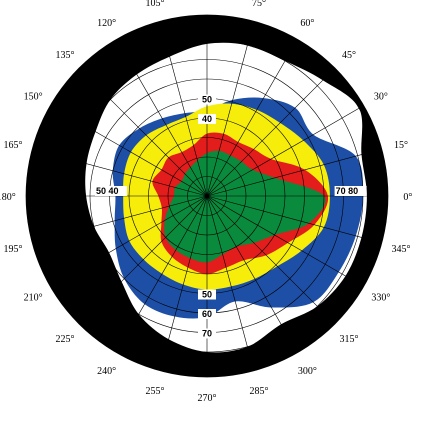  I want to click on ring-value-label: 60, so click(207, 314).